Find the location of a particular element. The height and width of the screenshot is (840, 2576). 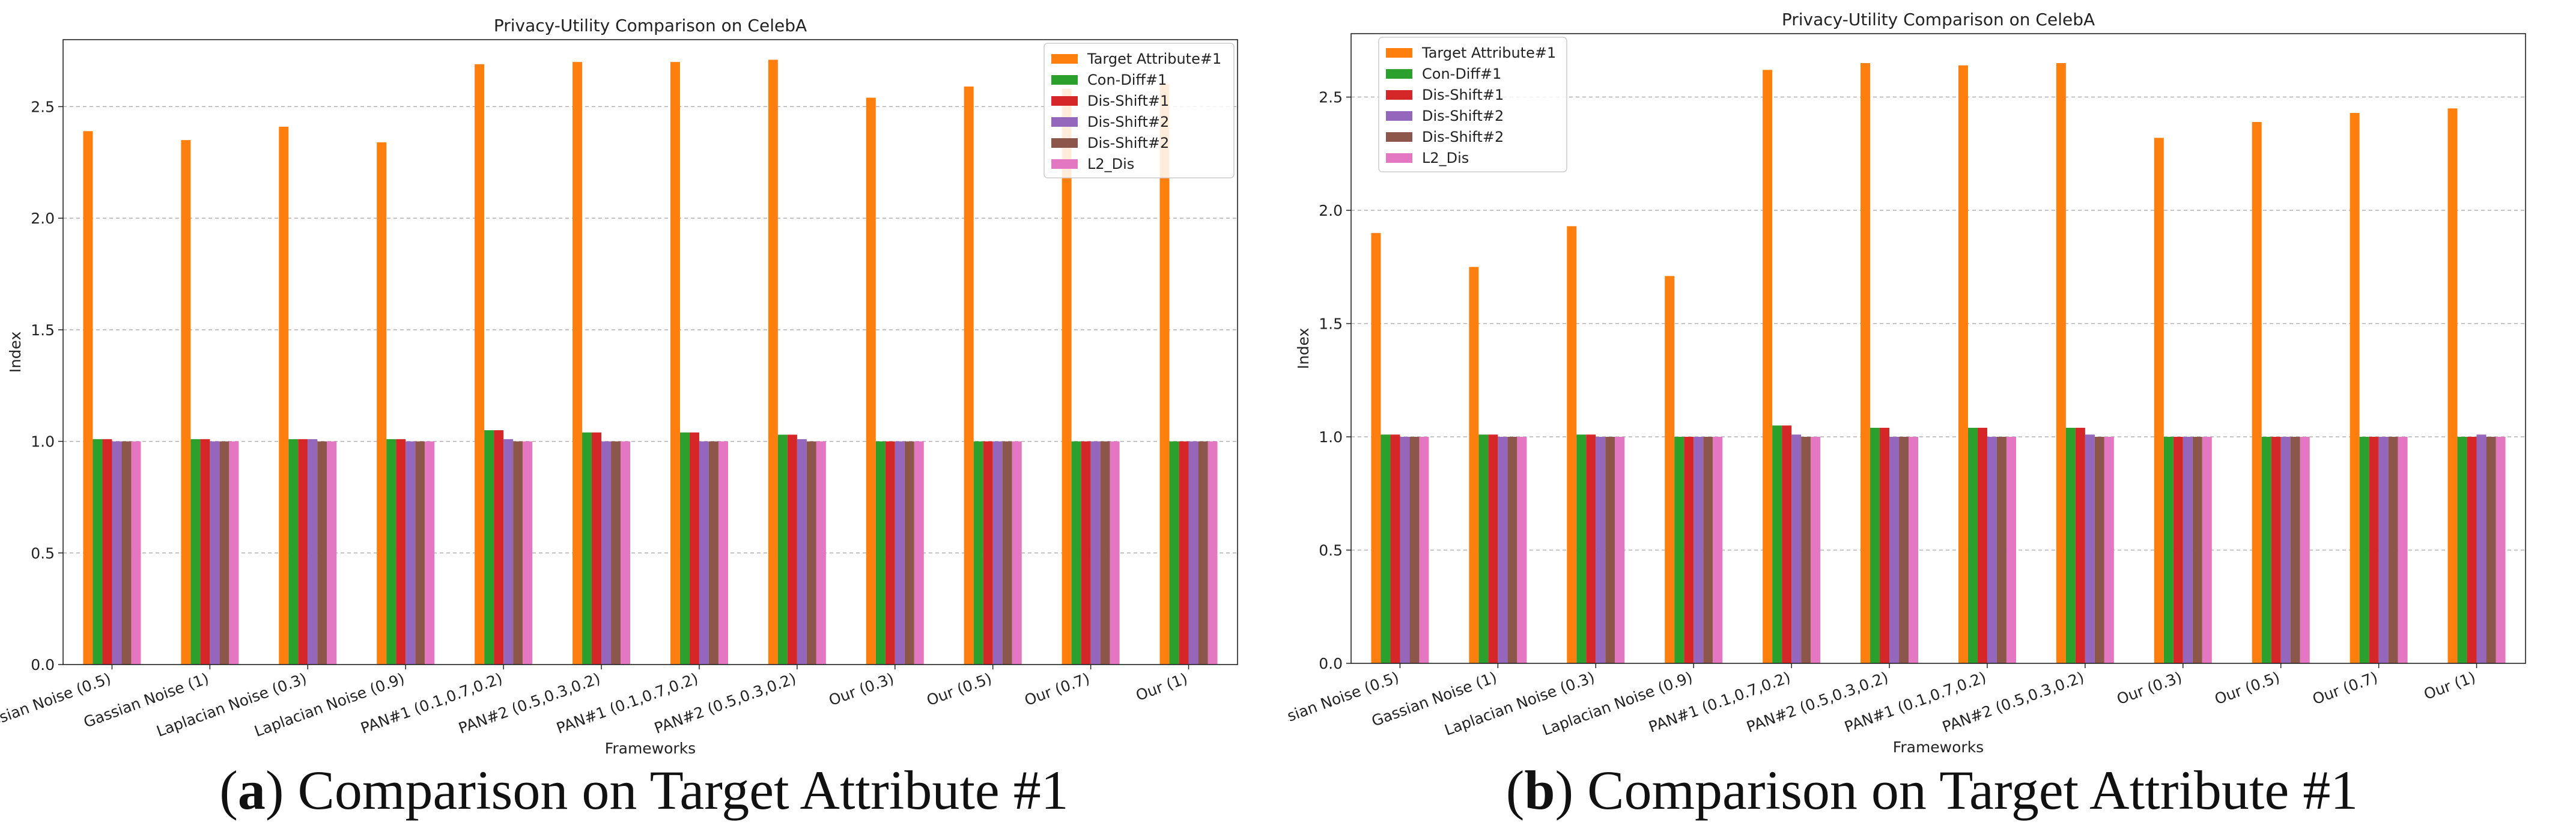

caption-b-label: b is located at coordinates (1539, 790).